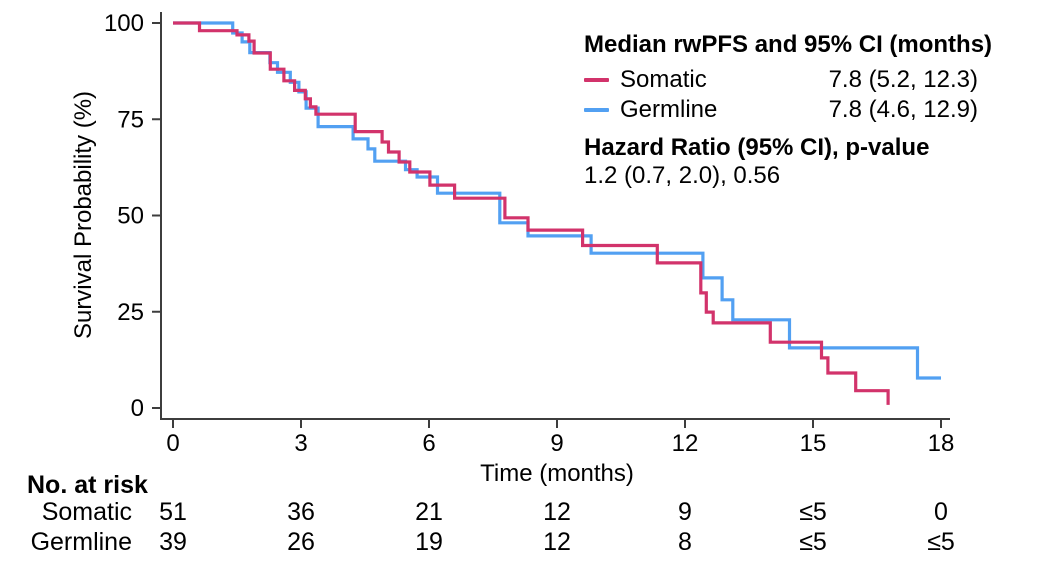  What do you see at coordinates (669, 109) in the screenshot?
I see `legend-label-germline: Germline` at bounding box center [669, 109].